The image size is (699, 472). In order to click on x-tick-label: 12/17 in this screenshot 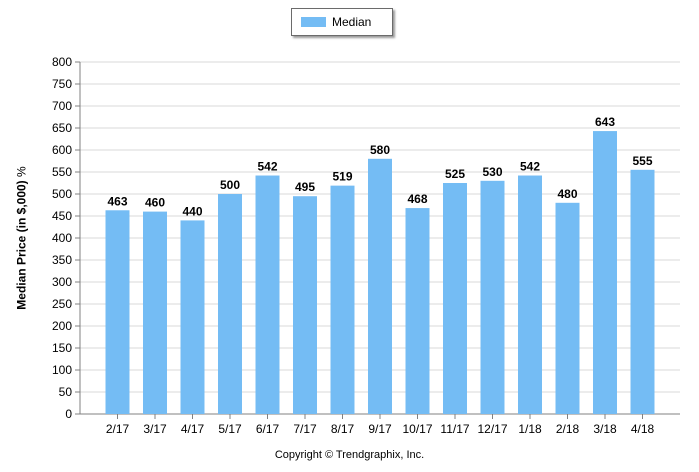, I will do `click(492, 429)`.